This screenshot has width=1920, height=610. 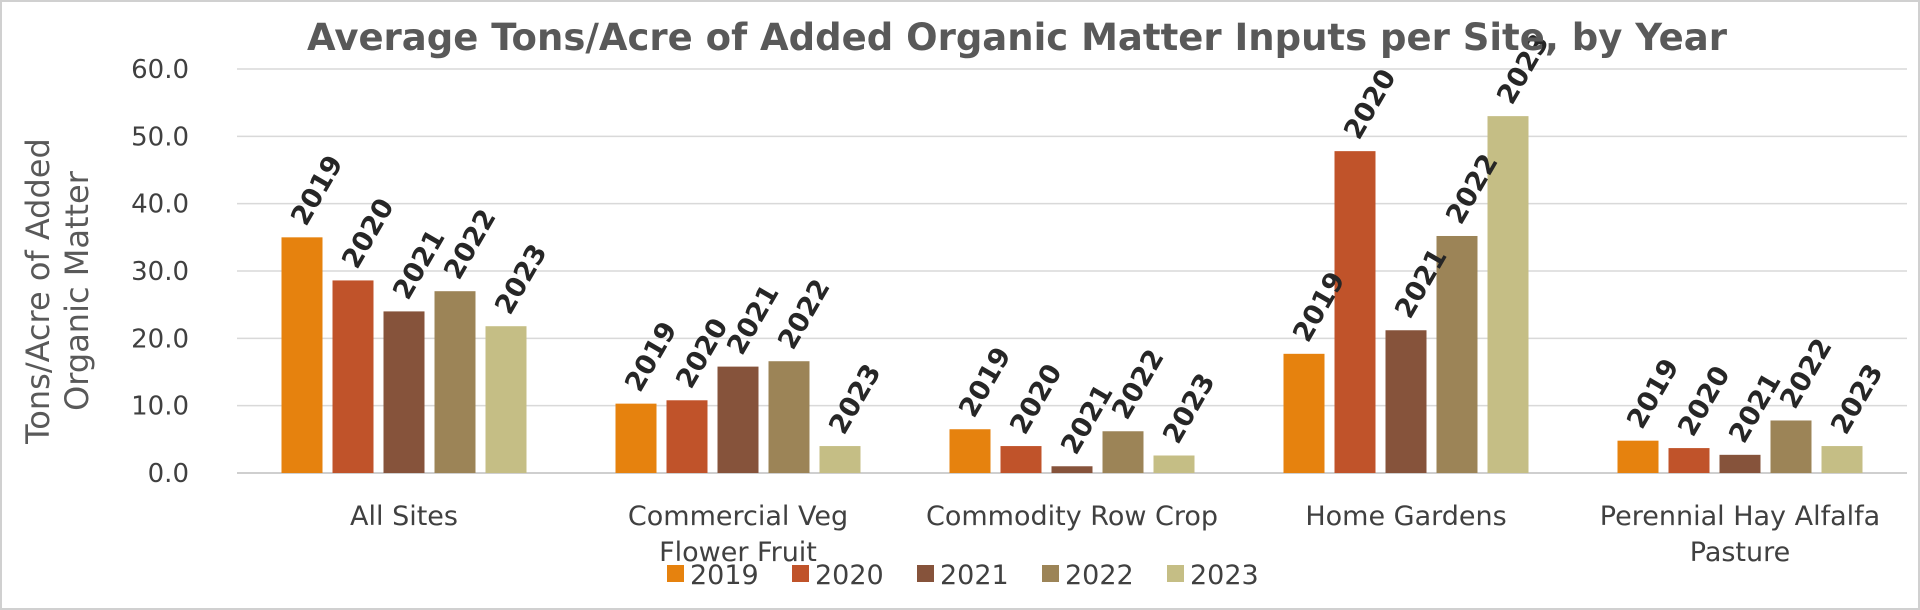 I want to click on y-axis-title-line-1: Tons/Acre of Added, so click(x=38, y=291).